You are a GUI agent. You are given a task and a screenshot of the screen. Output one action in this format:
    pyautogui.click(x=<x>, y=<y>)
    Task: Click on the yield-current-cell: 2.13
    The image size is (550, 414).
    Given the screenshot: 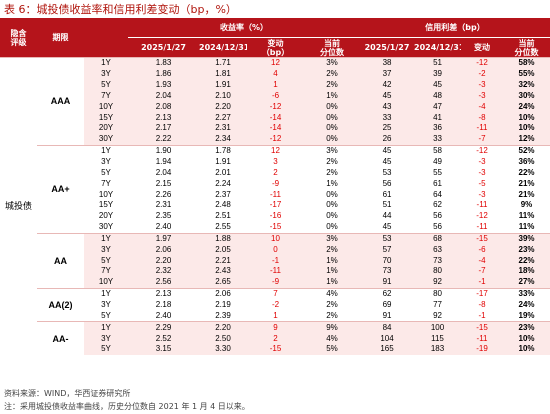 What is the action you would take?
    pyautogui.click(x=163, y=118)
    